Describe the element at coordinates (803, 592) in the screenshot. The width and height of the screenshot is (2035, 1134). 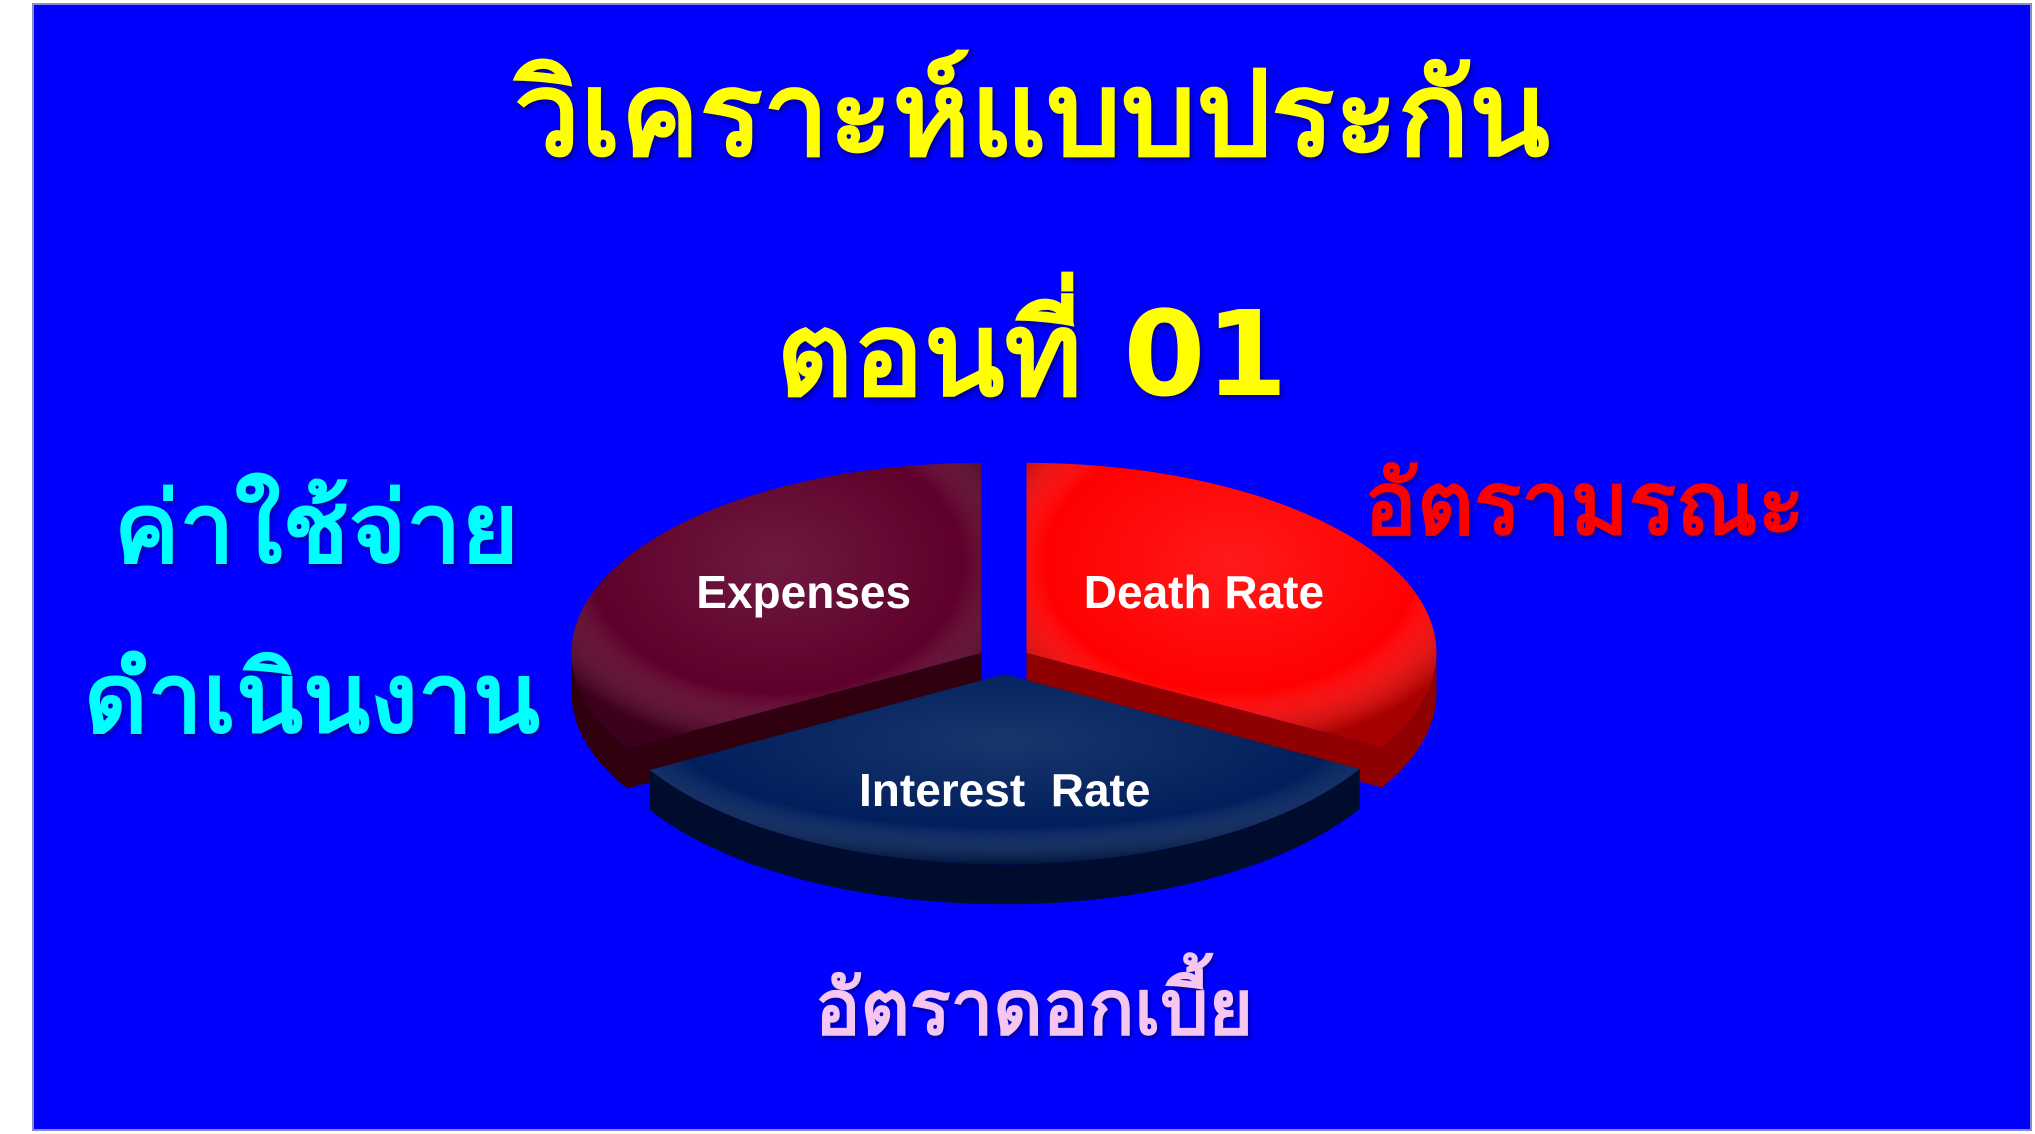
I see `pie-data-label-expenses: Expenses` at that location.